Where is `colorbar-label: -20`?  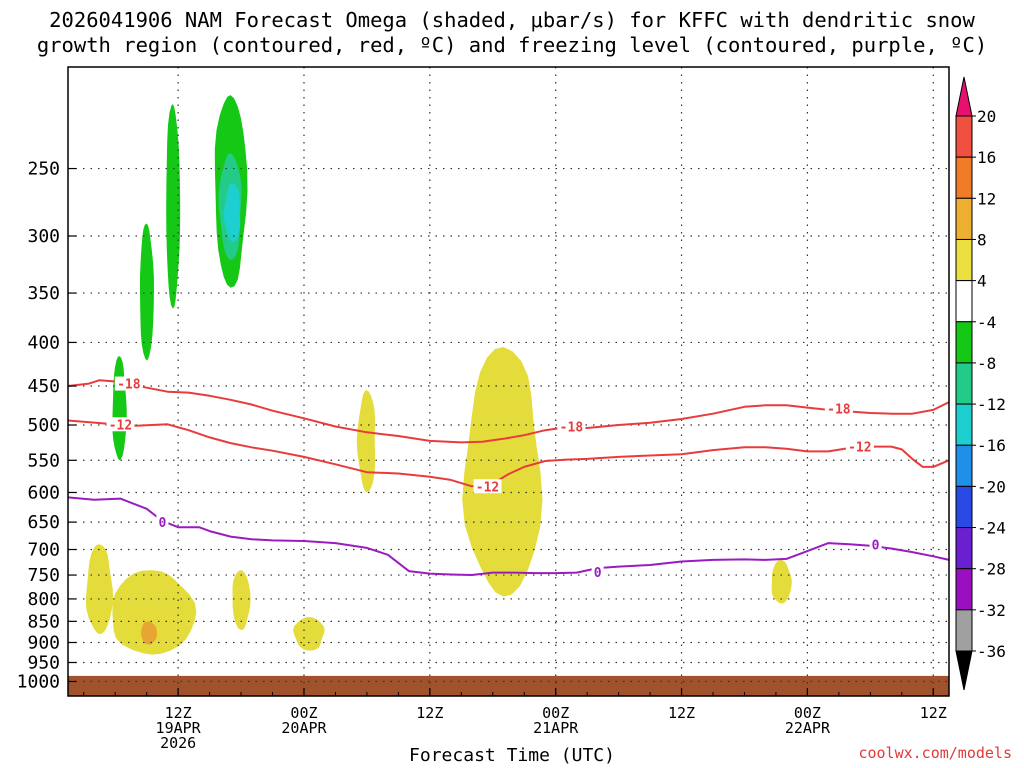 colorbar-label: -20 is located at coordinates (991, 486).